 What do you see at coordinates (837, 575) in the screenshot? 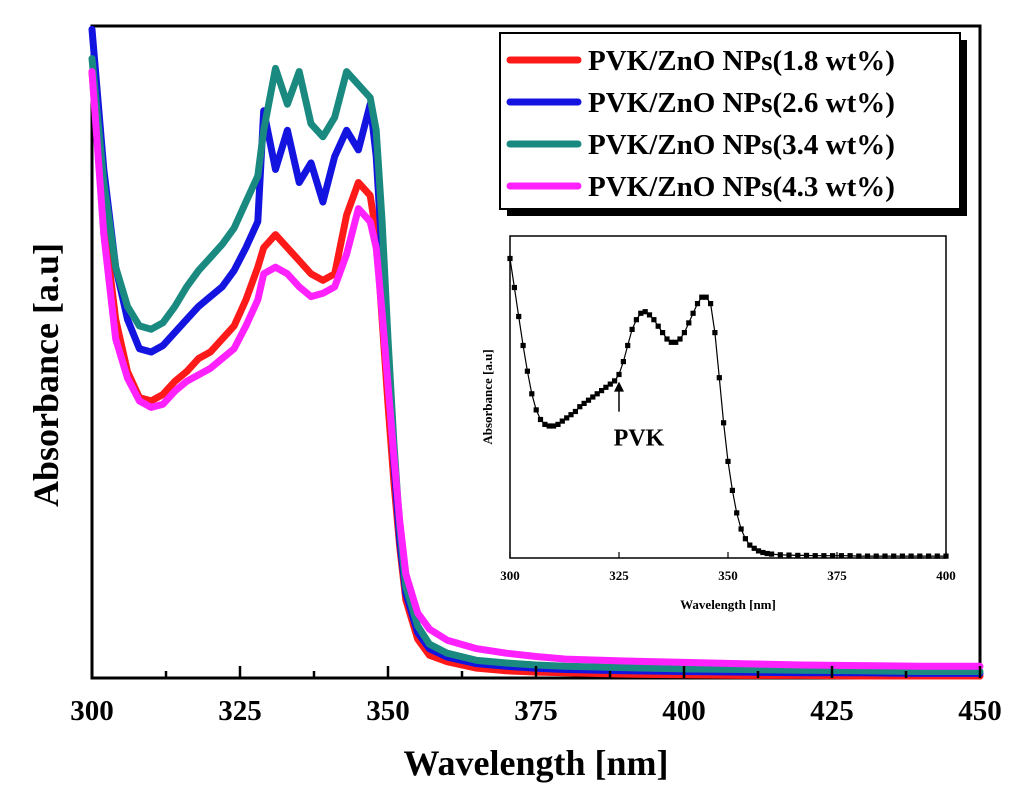
I see `inset-x-tick-label: 375` at bounding box center [837, 575].